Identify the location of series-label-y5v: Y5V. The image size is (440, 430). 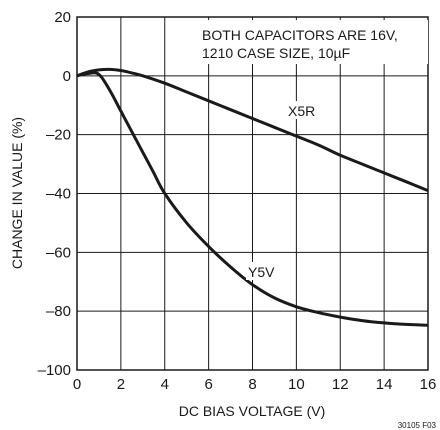
(261, 272).